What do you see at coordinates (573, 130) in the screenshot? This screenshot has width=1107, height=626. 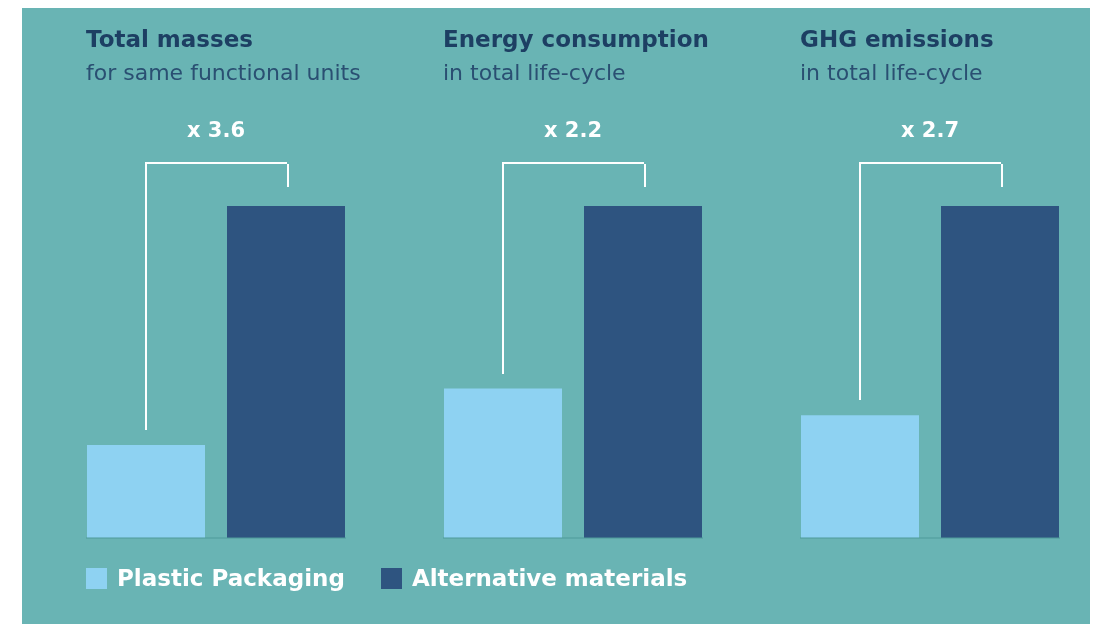 I see `text: x 2.2` at bounding box center [573, 130].